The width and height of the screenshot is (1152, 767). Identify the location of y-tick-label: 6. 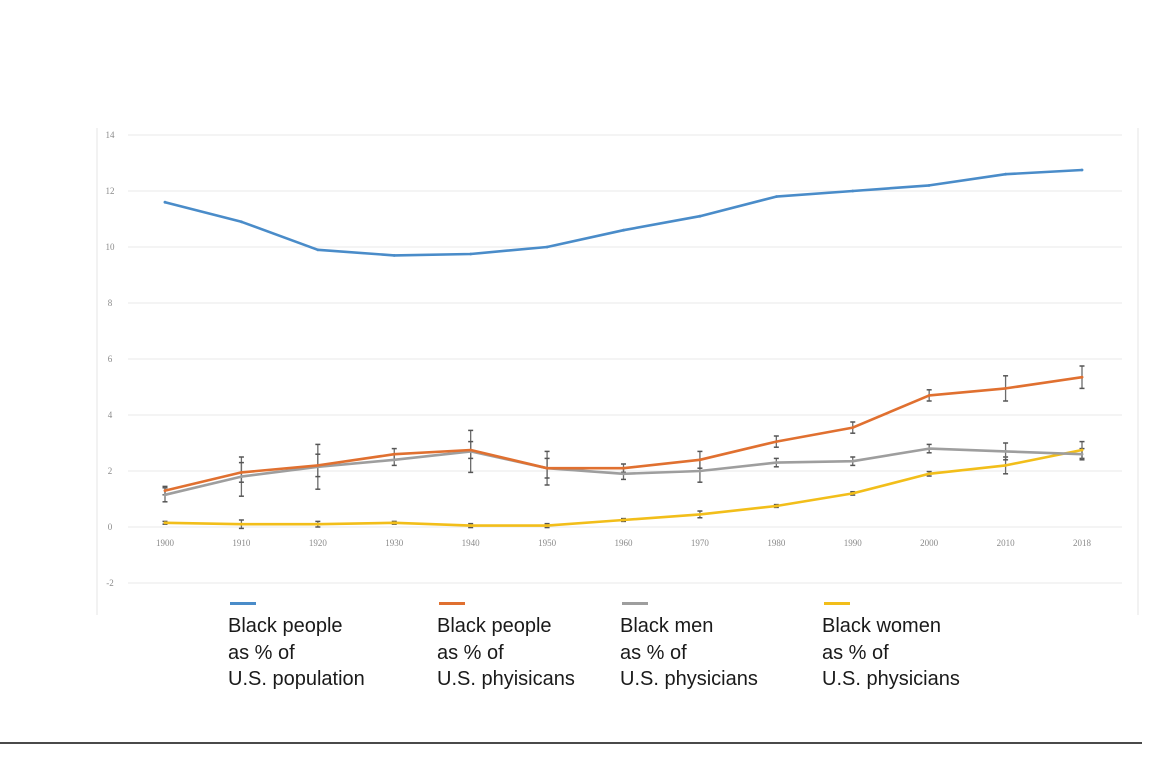
(110, 359).